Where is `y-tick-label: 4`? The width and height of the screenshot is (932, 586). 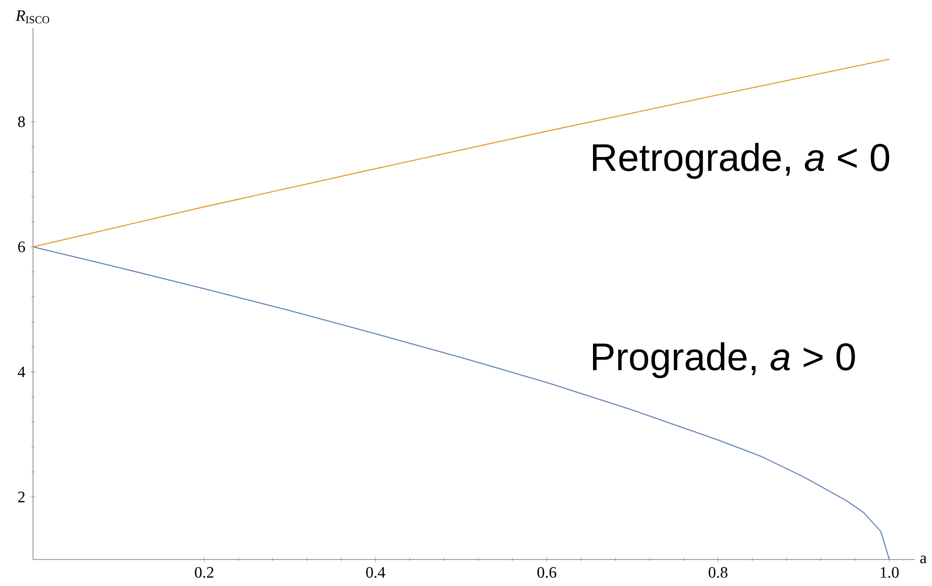 y-tick-label: 4 is located at coordinates (22, 372).